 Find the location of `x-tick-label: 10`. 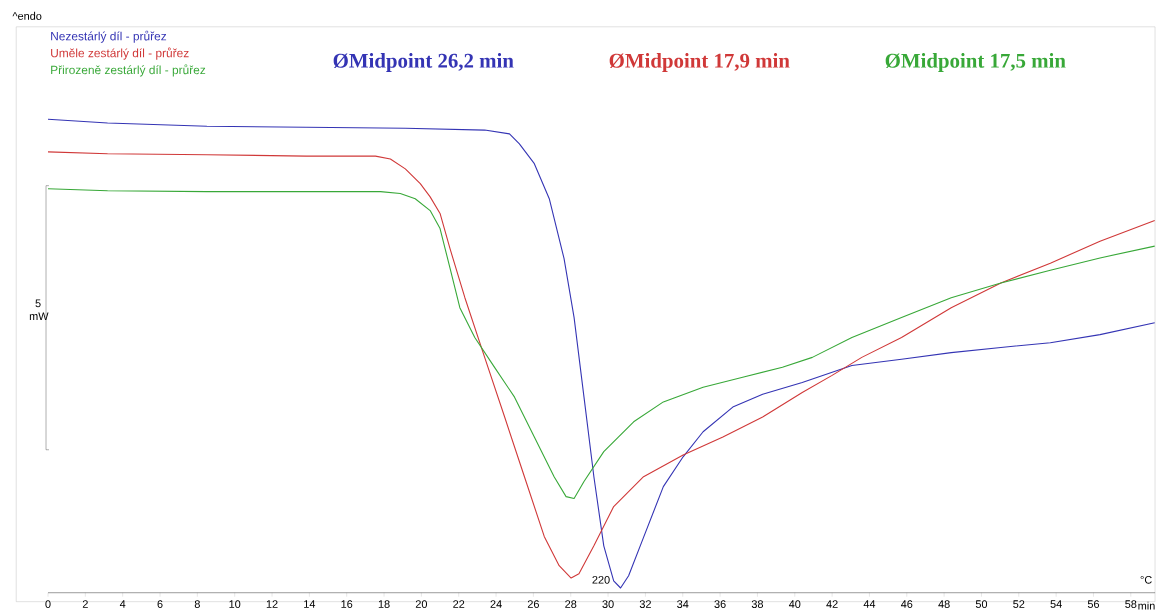

x-tick-label: 10 is located at coordinates (235, 604).